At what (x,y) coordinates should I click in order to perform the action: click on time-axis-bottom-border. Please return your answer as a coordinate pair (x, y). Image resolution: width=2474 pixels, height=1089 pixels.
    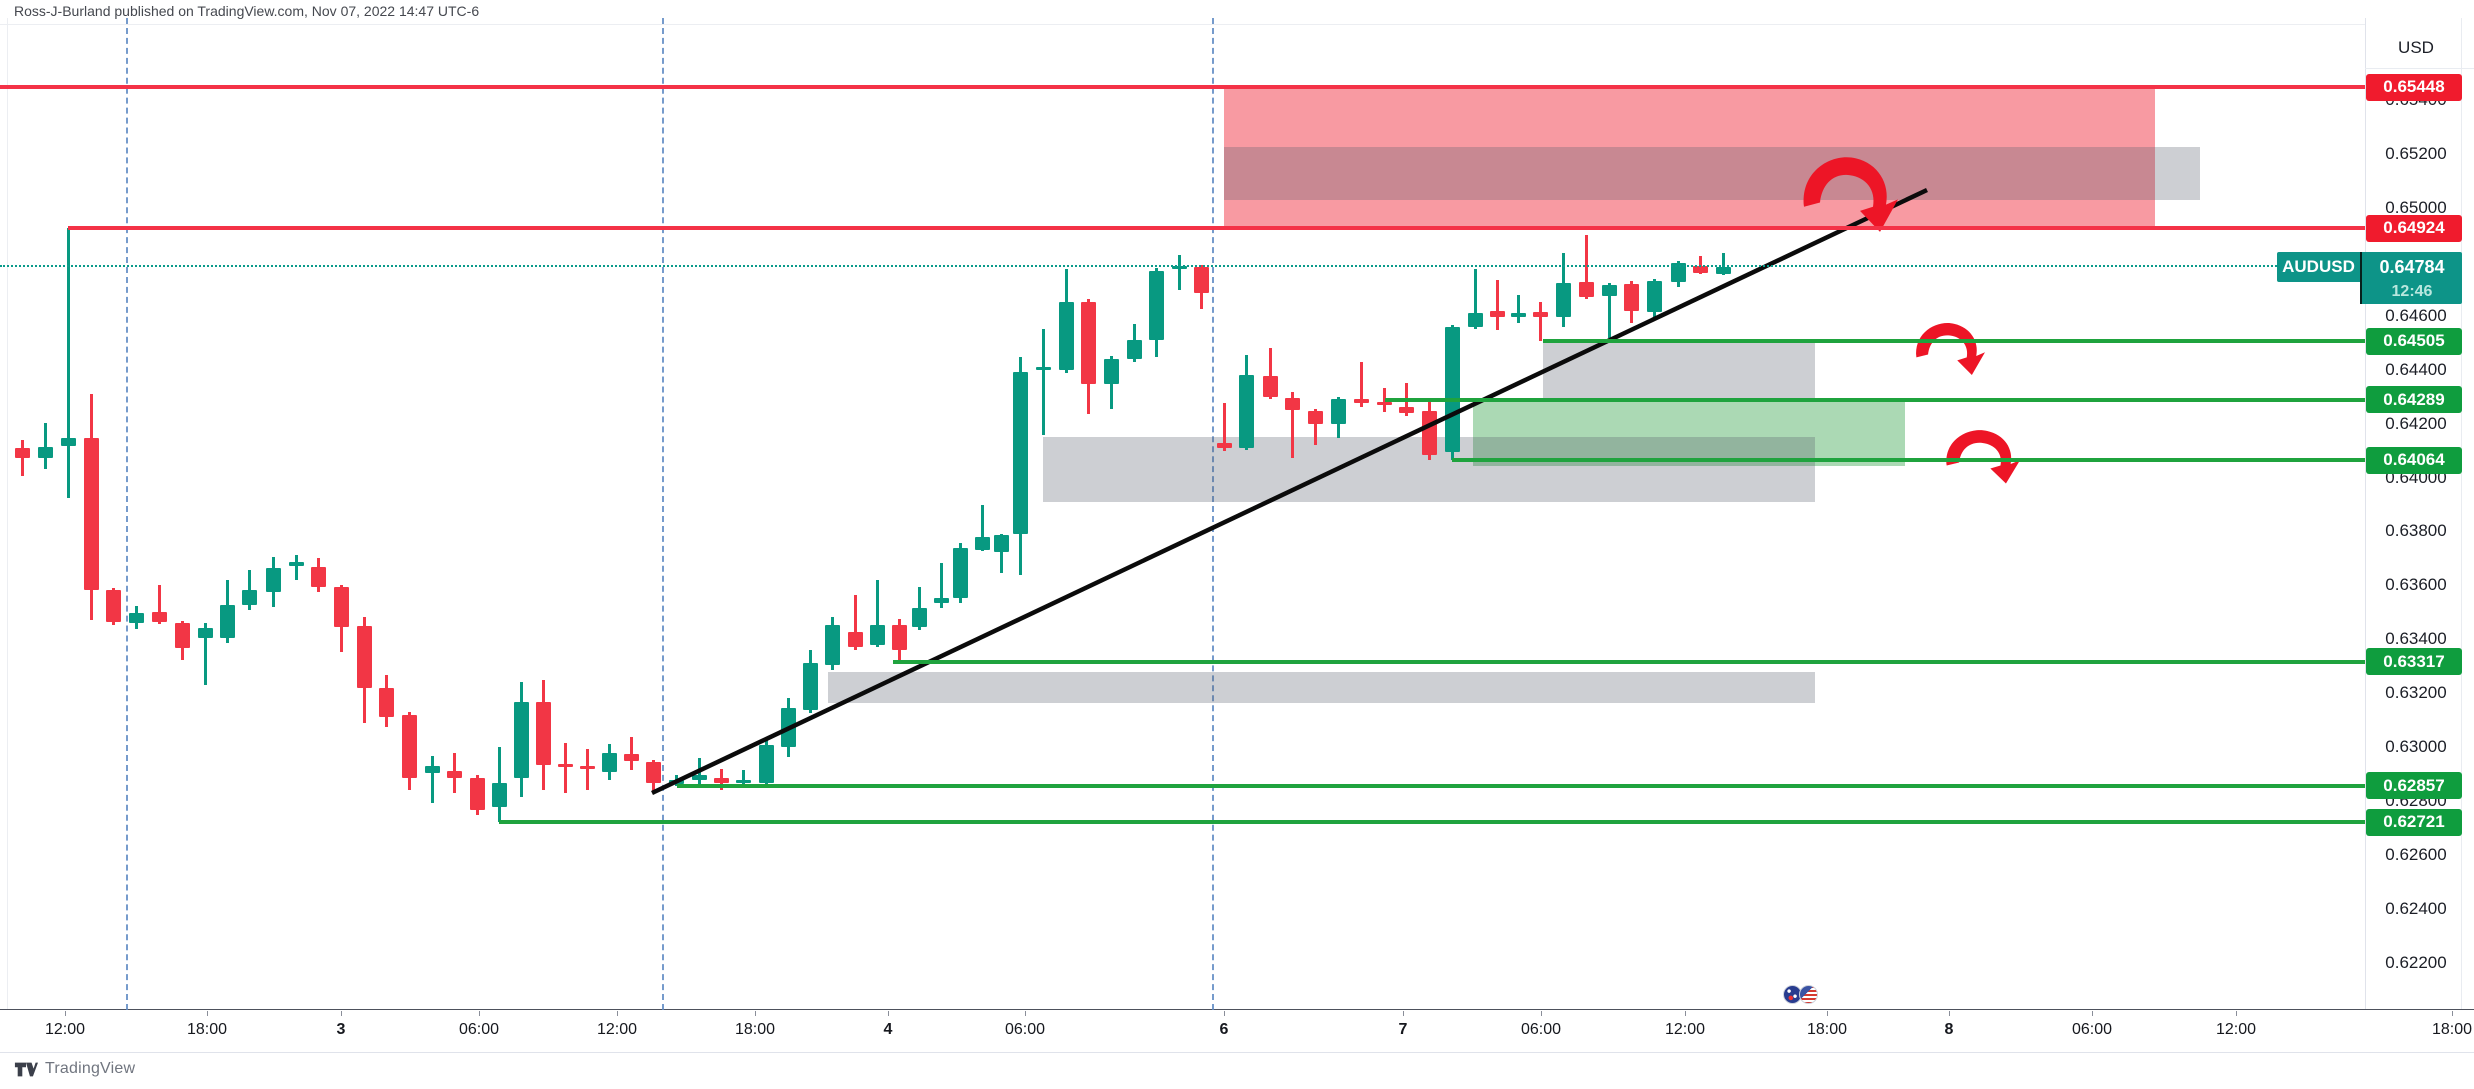
    Looking at the image, I should click on (1237, 1052).